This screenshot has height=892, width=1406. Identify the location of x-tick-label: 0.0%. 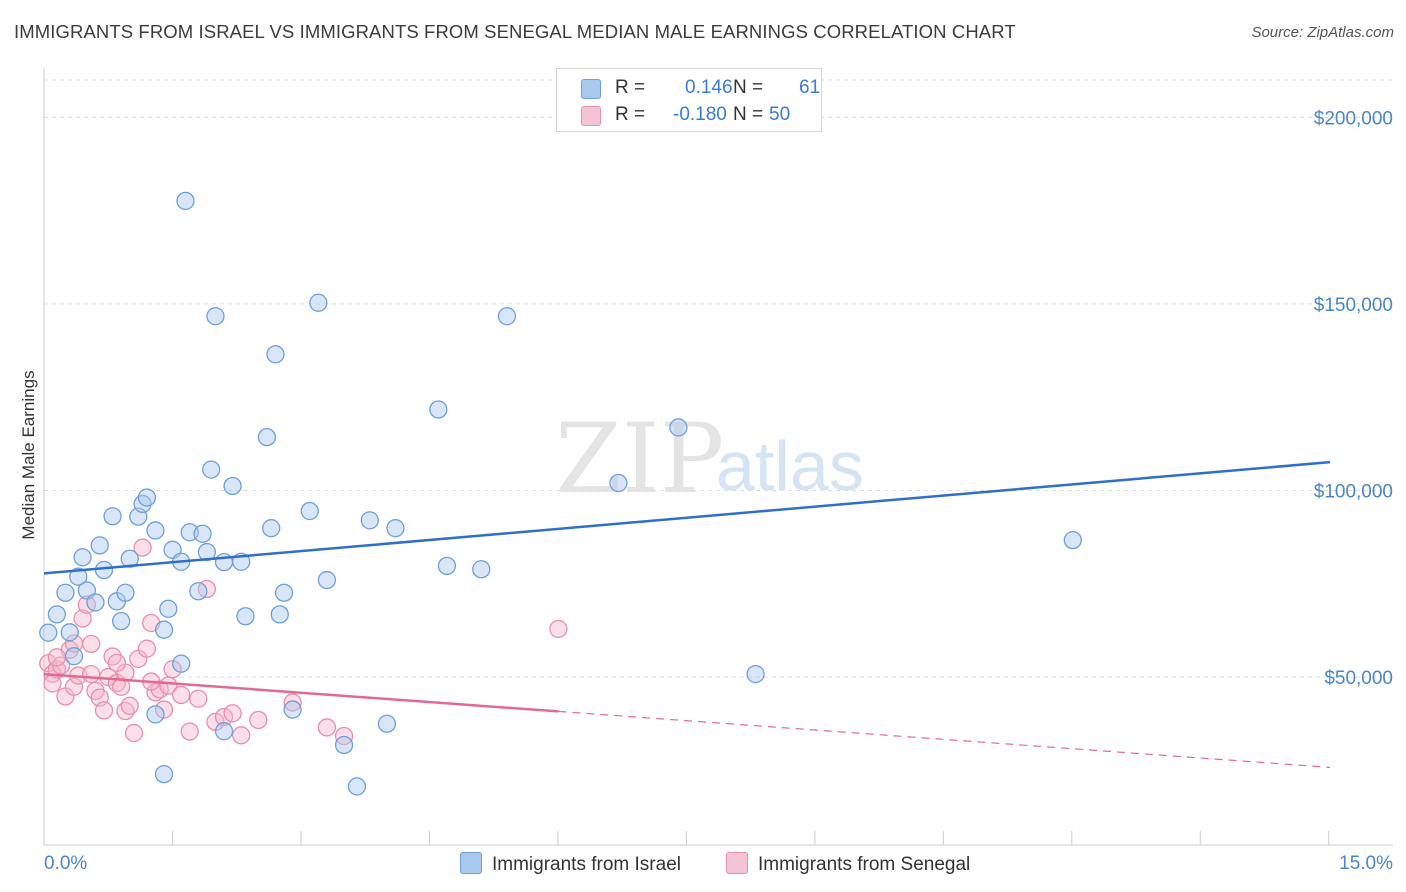
(65, 863).